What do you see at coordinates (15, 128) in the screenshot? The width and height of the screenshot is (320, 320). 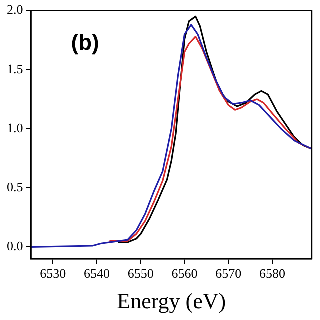 I see `y-tick-label: 1.0` at bounding box center [15, 128].